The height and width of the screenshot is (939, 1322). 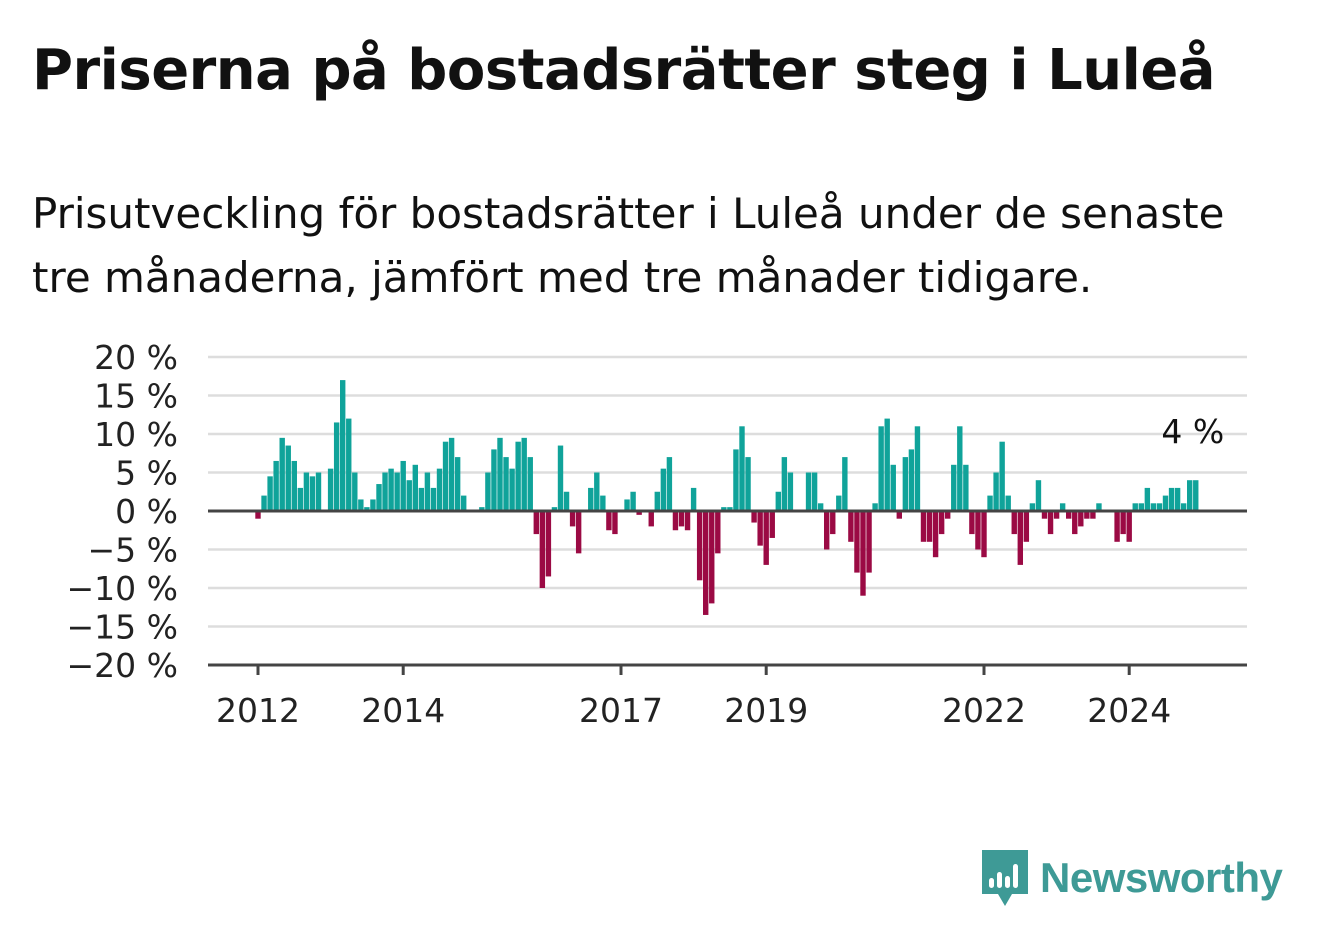 I want to click on x-axis-ticks: 2012 2014 2017 2019 2022 2024, so click(x=693, y=697).